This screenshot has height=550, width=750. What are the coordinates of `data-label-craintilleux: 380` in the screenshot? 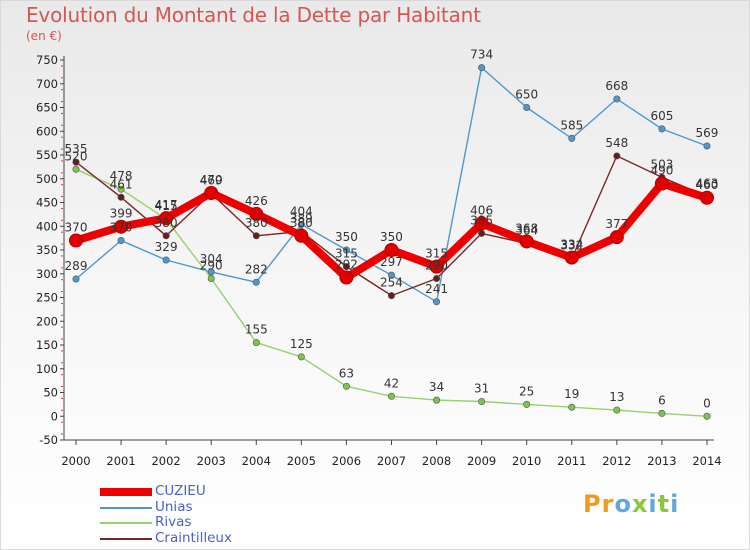 It's located at (166, 223).